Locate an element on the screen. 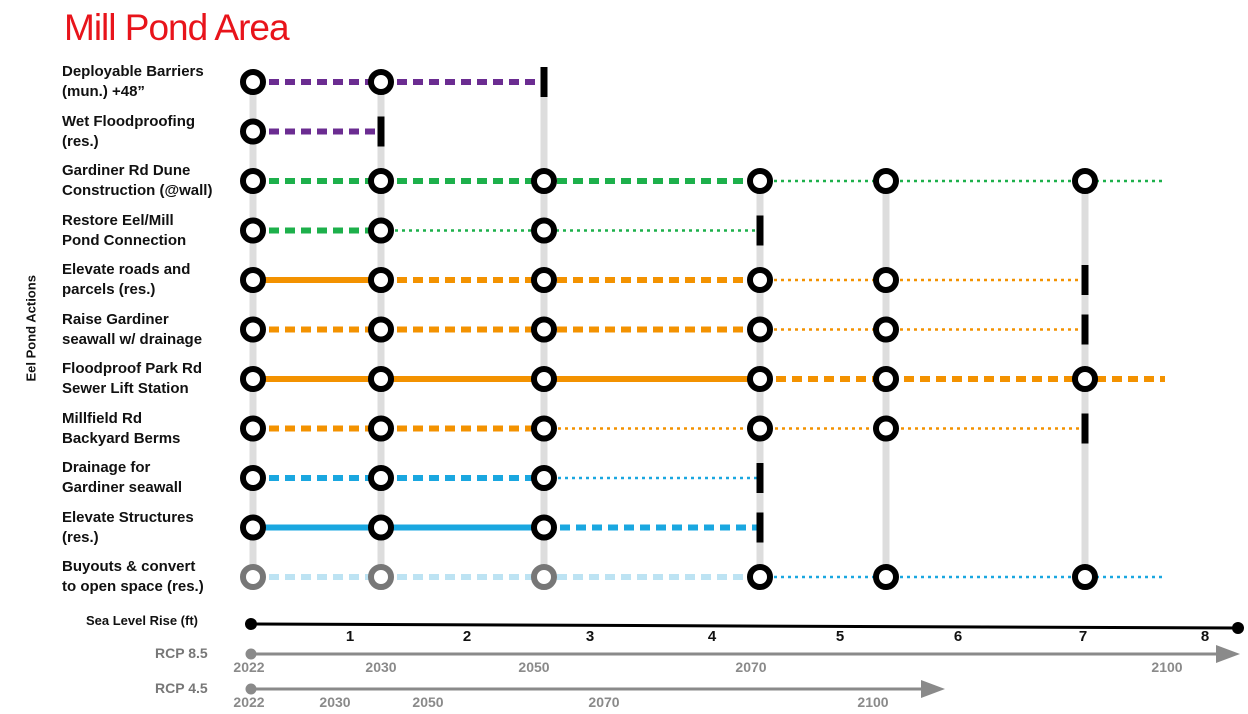 The image size is (1248, 714). sea-level-rise-tick: 4 is located at coordinates (712, 636).